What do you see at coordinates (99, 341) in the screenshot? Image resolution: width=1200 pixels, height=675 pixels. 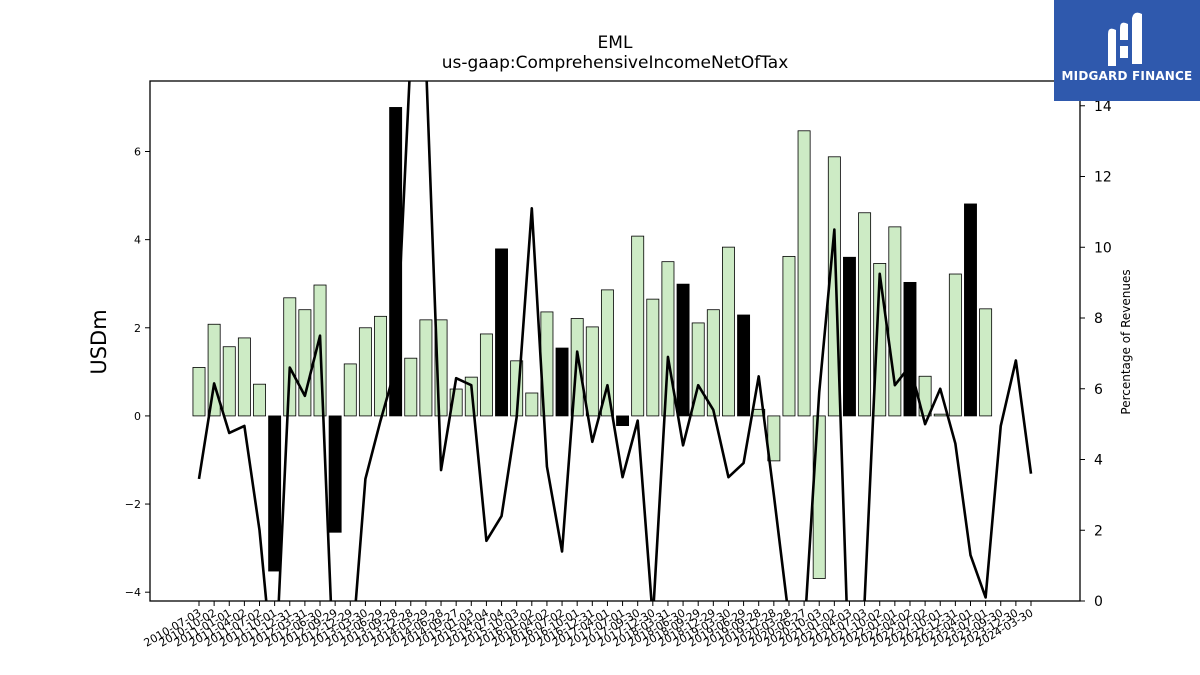 I see `y-axis-label: USDm` at bounding box center [99, 341].